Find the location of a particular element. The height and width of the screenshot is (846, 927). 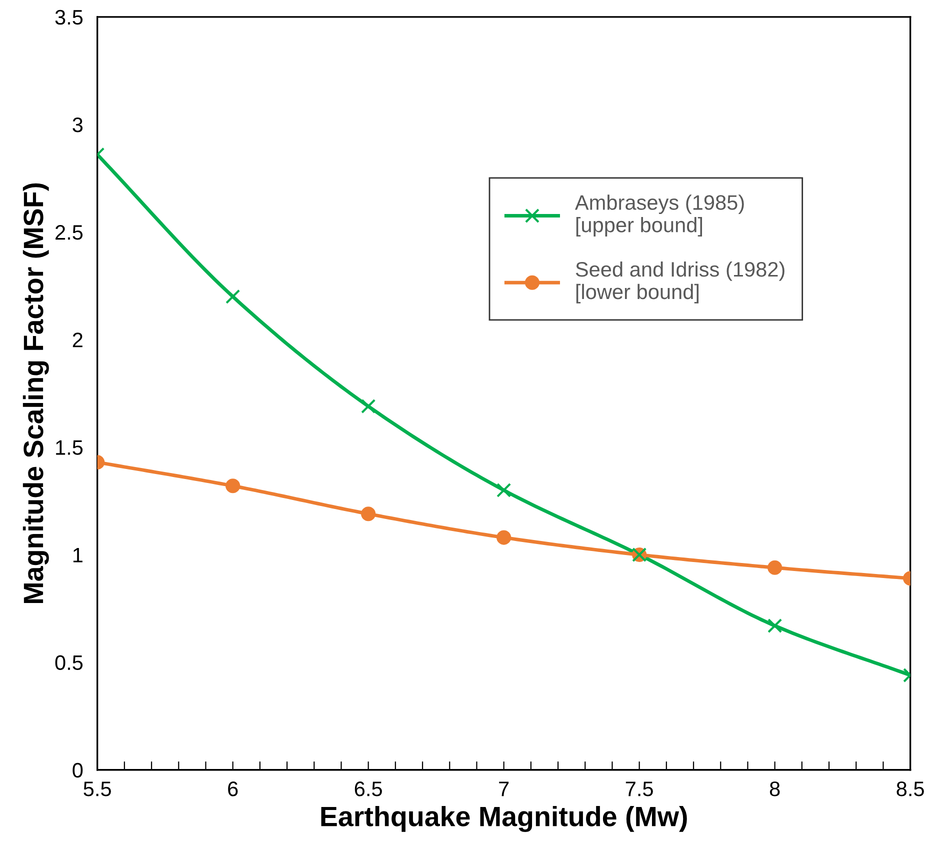

x-tick-label: 5.5 is located at coordinates (97, 789).